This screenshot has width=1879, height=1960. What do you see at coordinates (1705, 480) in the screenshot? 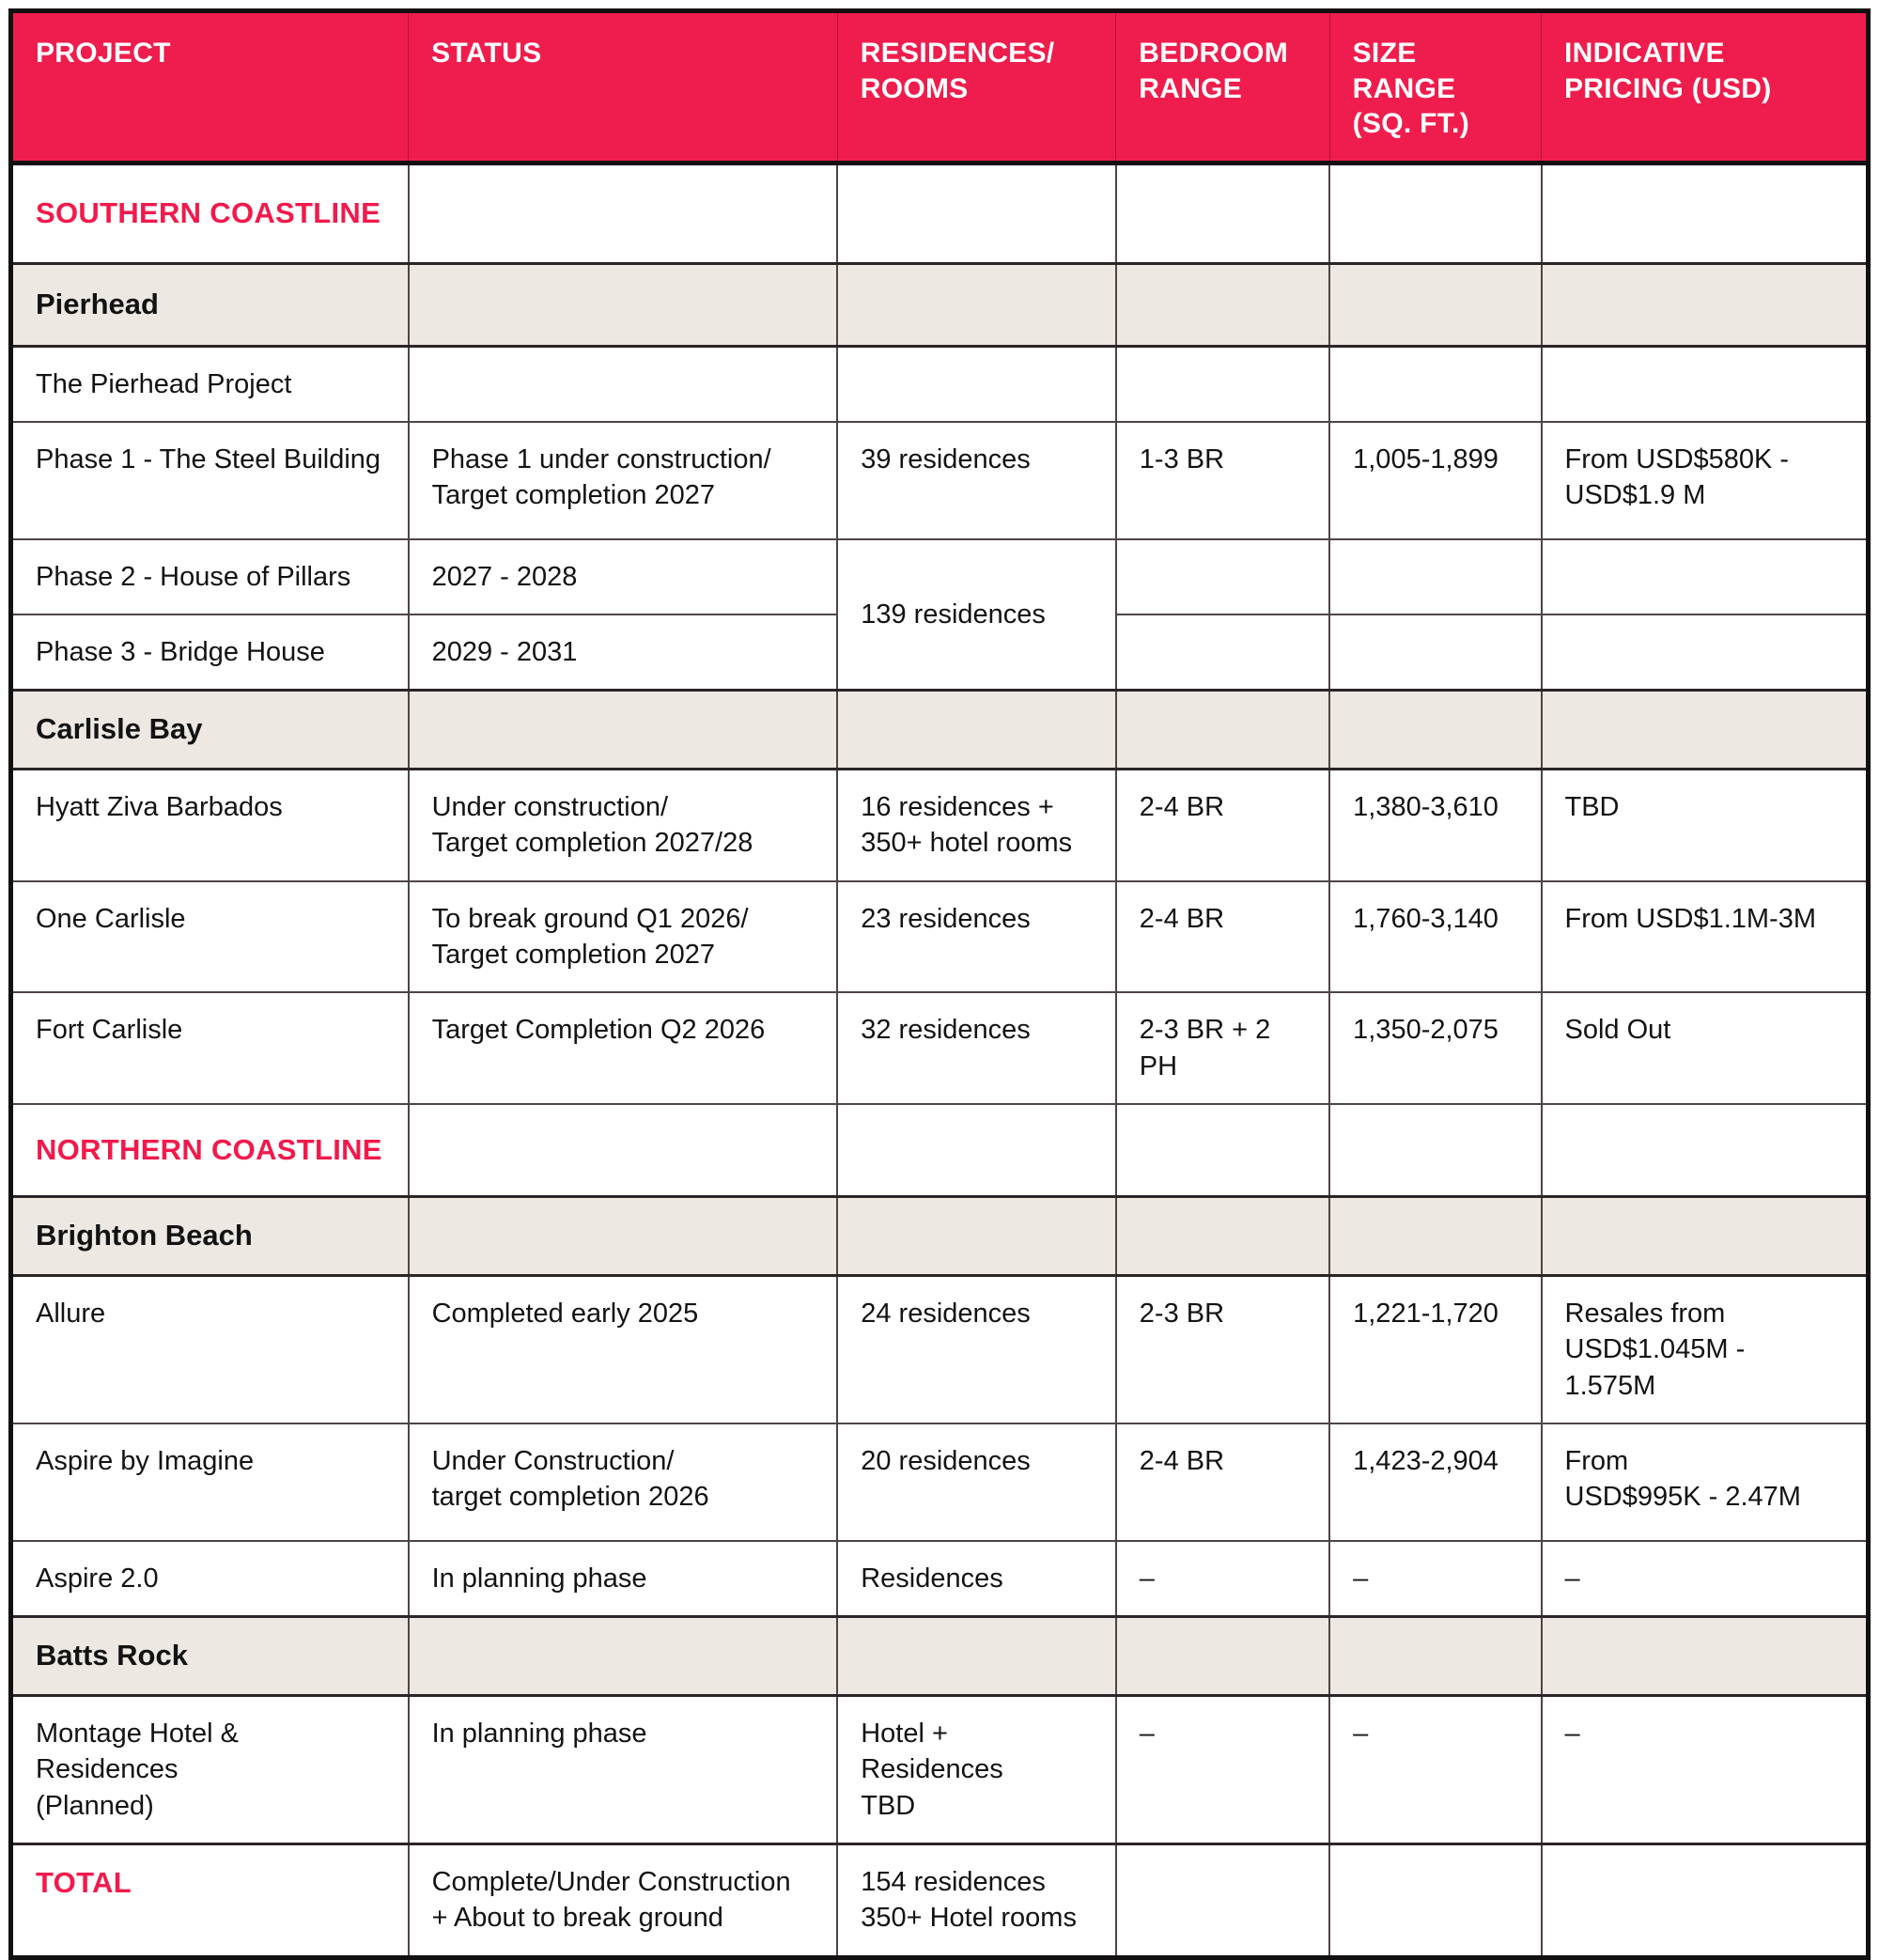
I see `cell-pricing: From USD$580K - USD$1.9 M` at bounding box center [1705, 480].